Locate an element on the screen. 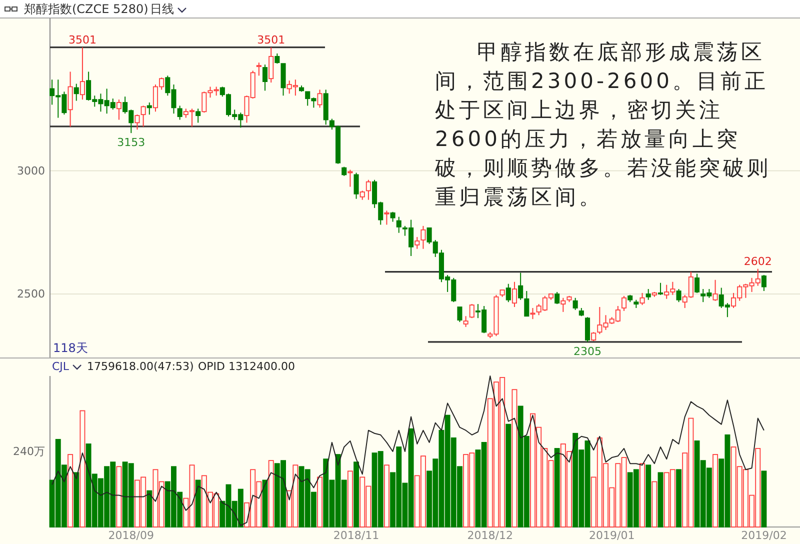 The height and width of the screenshot is (544, 800). text: 日线 is located at coordinates (162, 9).